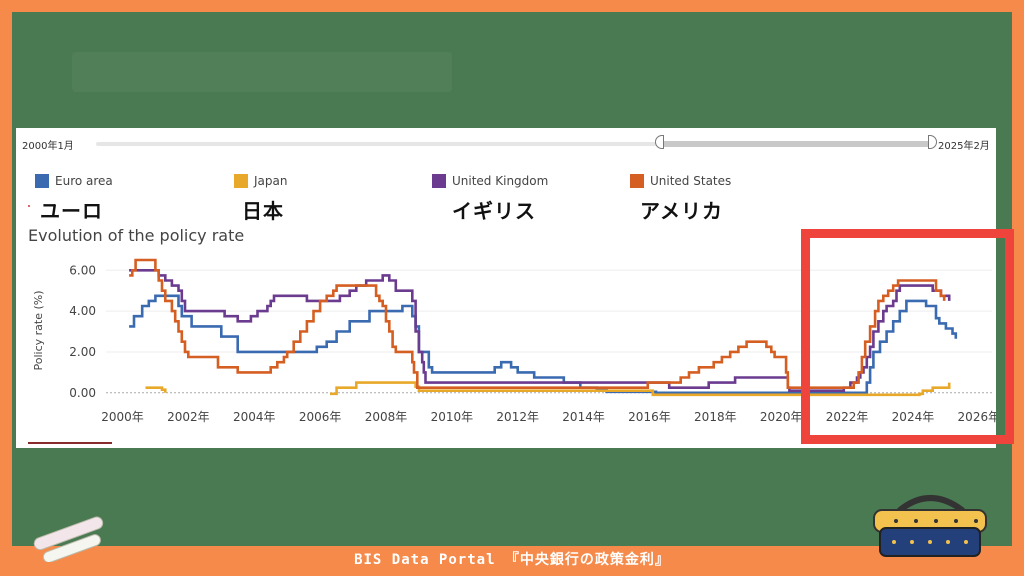 The width and height of the screenshot is (1024, 576). I want to click on x-tick-label: 2020年, so click(781, 417).